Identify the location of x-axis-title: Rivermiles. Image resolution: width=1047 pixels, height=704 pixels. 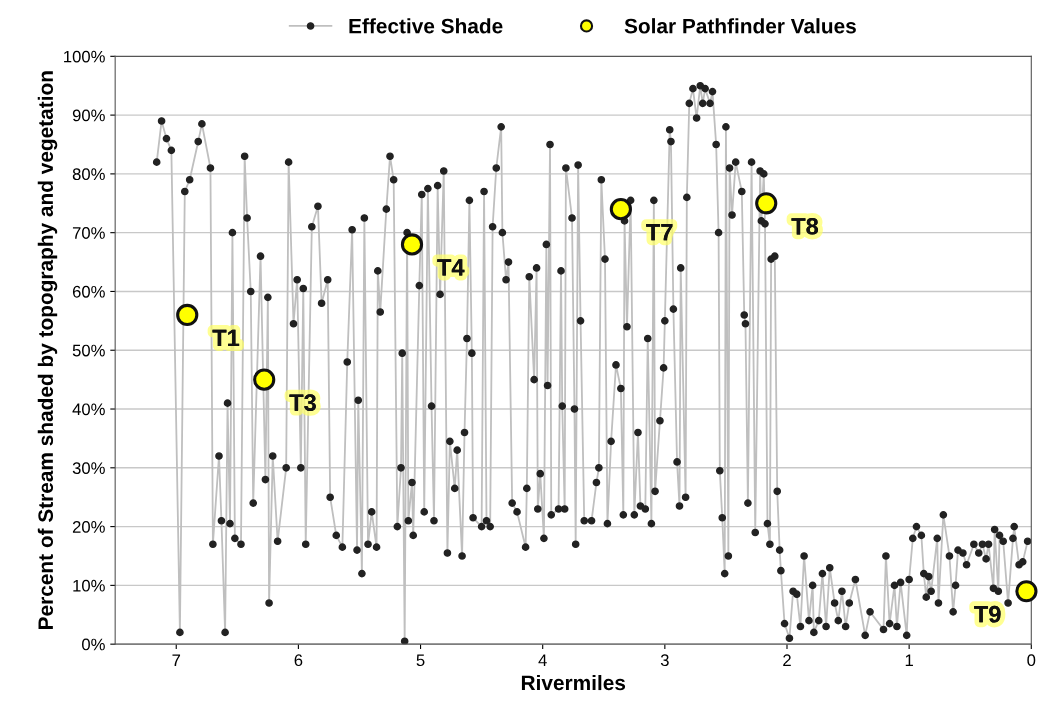
(573, 682).